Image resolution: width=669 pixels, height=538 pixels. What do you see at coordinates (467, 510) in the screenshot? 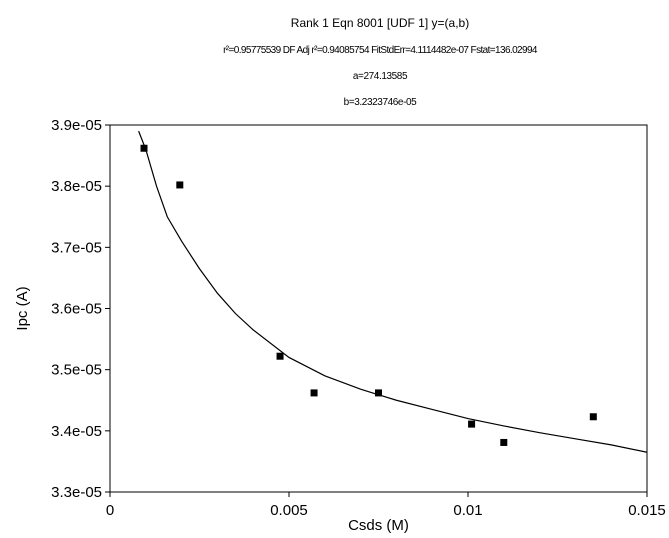
I see `x-tick-label: 0.01` at bounding box center [467, 510].